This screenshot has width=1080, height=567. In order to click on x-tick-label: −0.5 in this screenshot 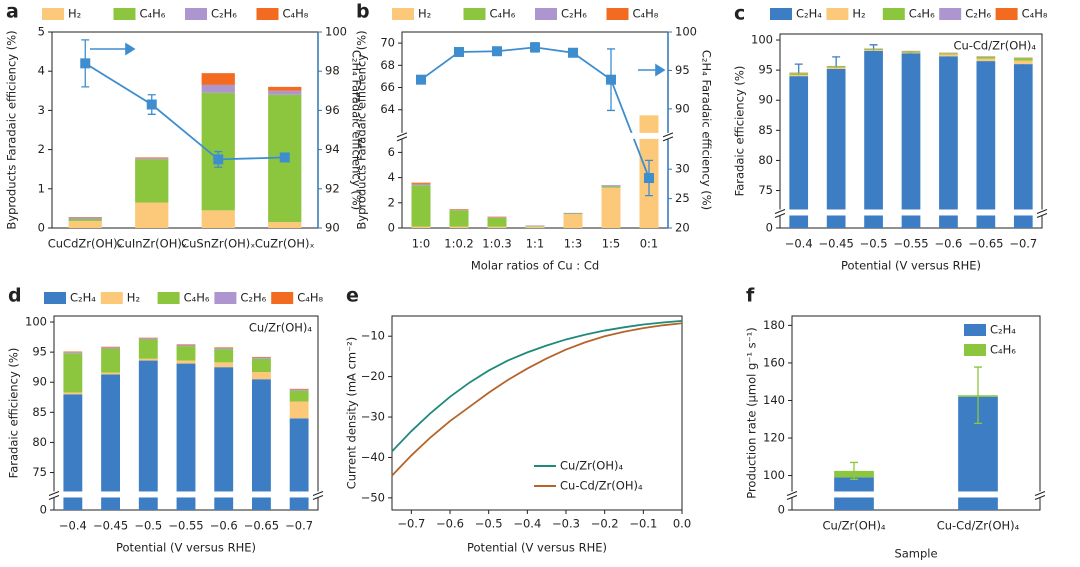, I will do `click(148, 526)`.